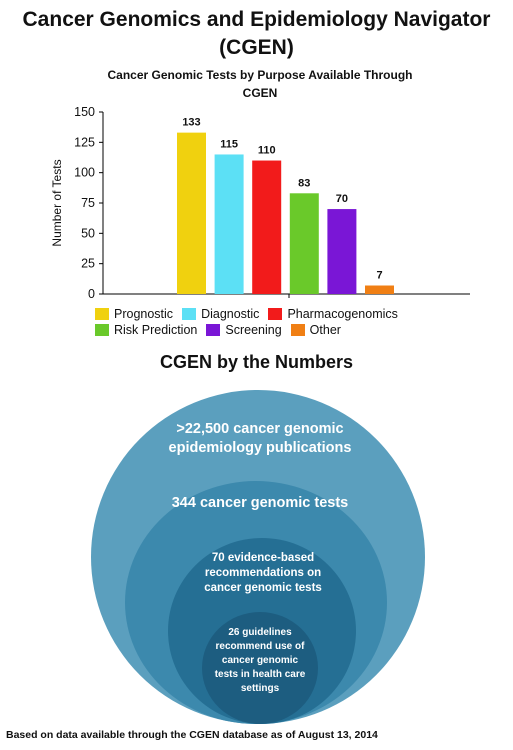 This screenshot has height=750, width=513. What do you see at coordinates (260, 503) in the screenshot?
I see `genomic-tests-text: 344 cancer genomic tests` at bounding box center [260, 503].